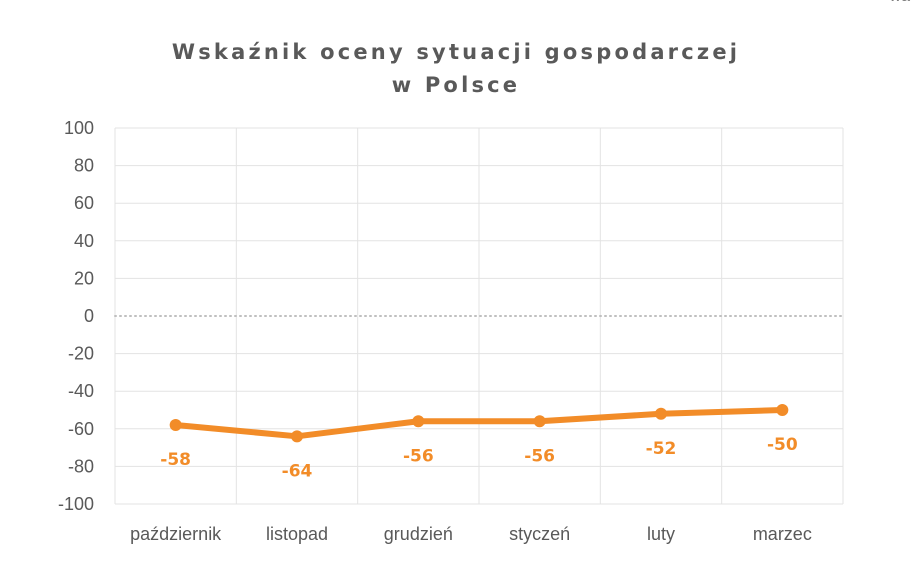 Image resolution: width=912 pixels, height=576 pixels. I want to click on x-tick-label: listopad, so click(297, 534).